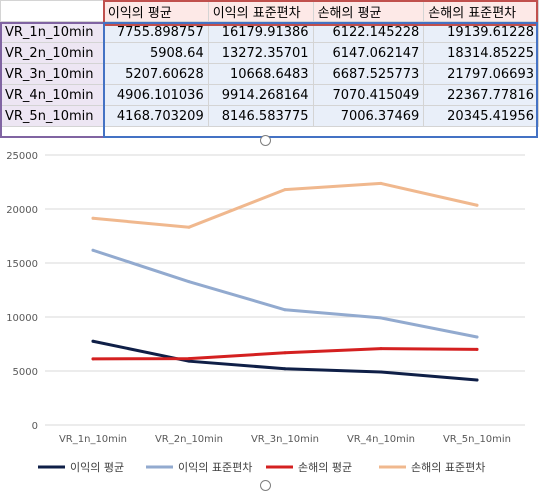 Image resolution: width=539 pixels, height=491 pixels. What do you see at coordinates (155, 53) in the screenshot?
I see `value-cell: 5908.64` at bounding box center [155, 53].